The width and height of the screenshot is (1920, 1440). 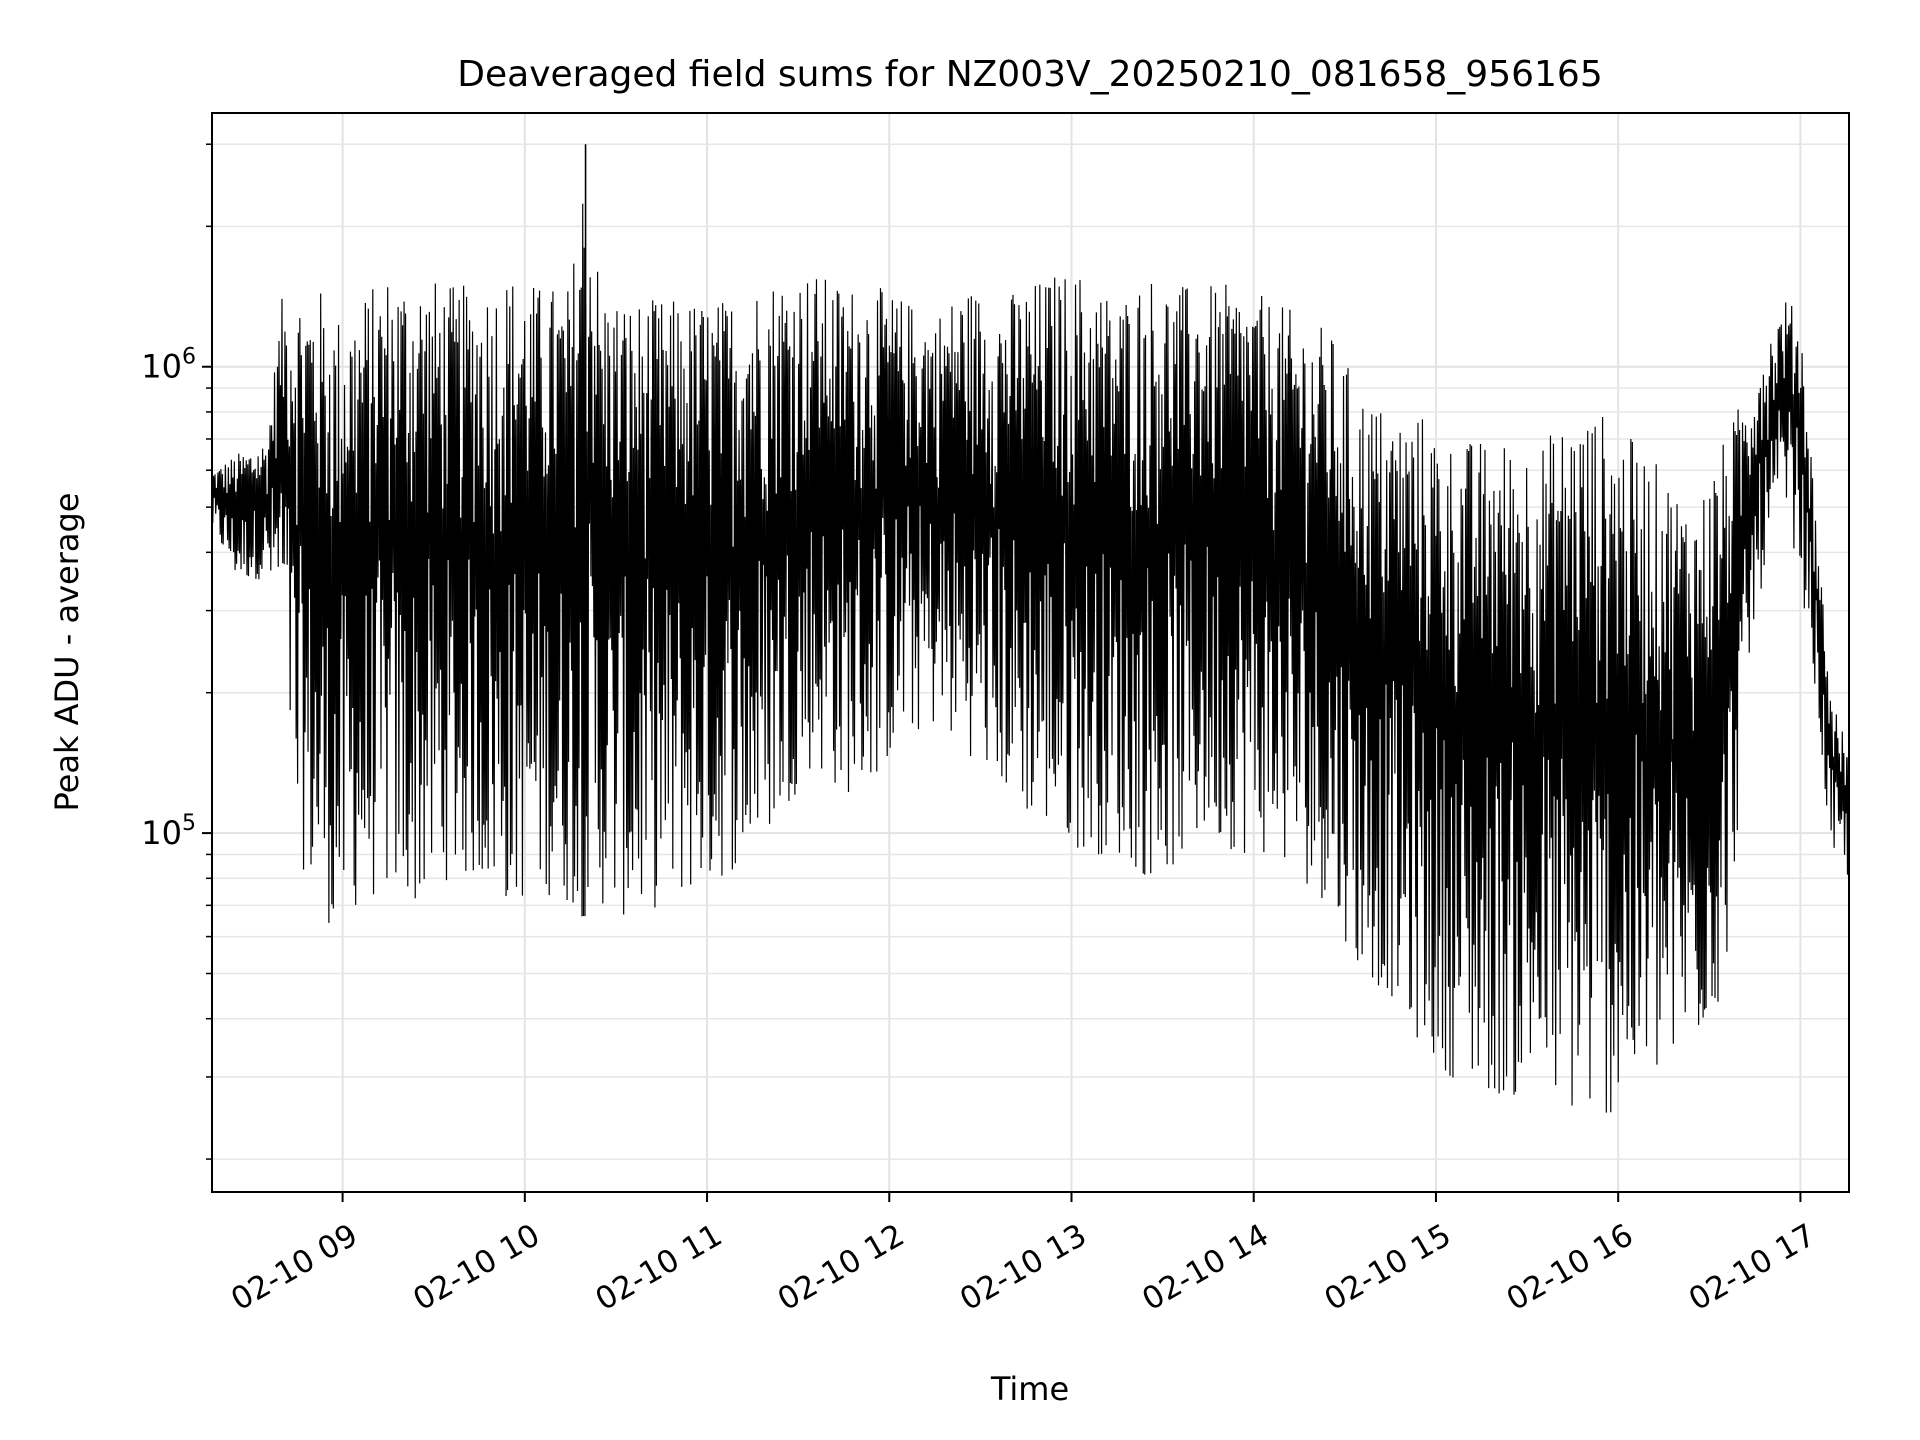 I want to click on y-tick-label: 106, so click(x=168, y=365).